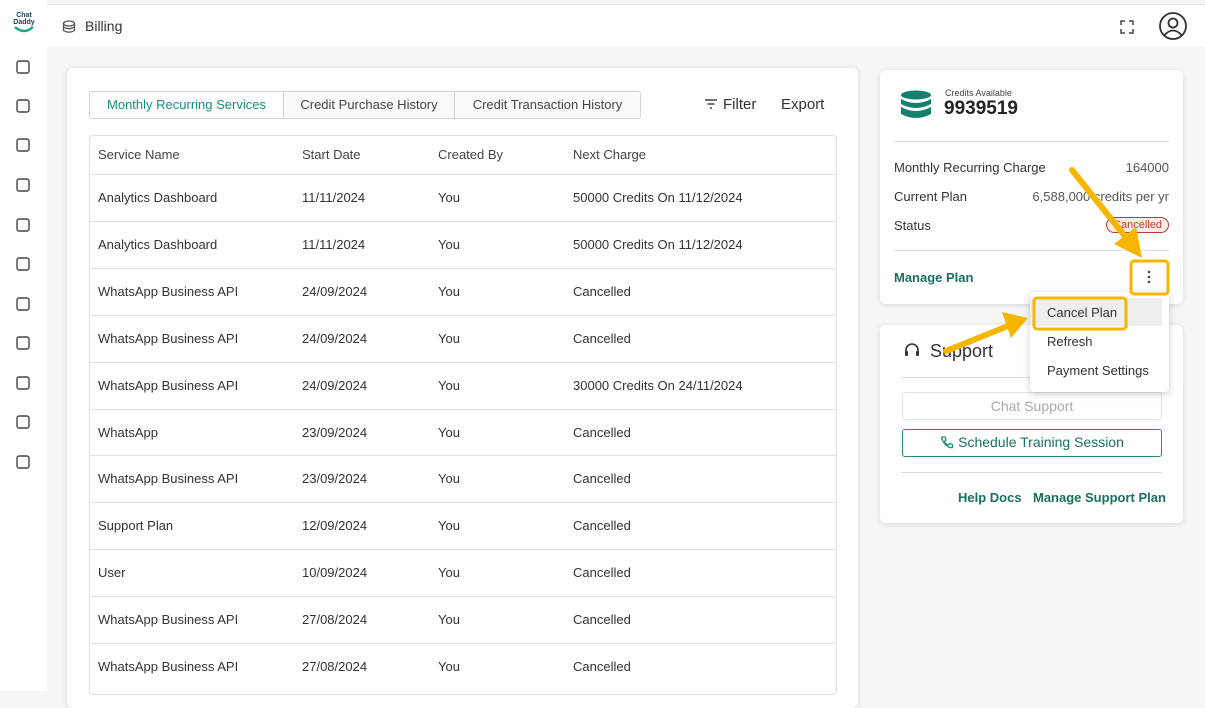 The image size is (1205, 708). What do you see at coordinates (1041, 442) in the screenshot?
I see `button-label: Schedule Training Session` at bounding box center [1041, 442].